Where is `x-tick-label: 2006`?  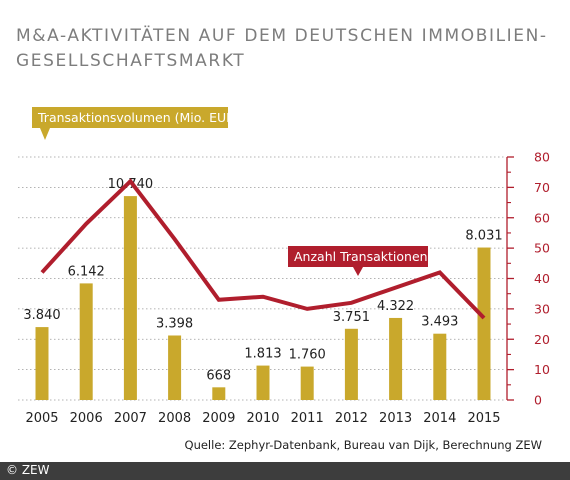
x-tick-label: 2006 is located at coordinates (86, 418).